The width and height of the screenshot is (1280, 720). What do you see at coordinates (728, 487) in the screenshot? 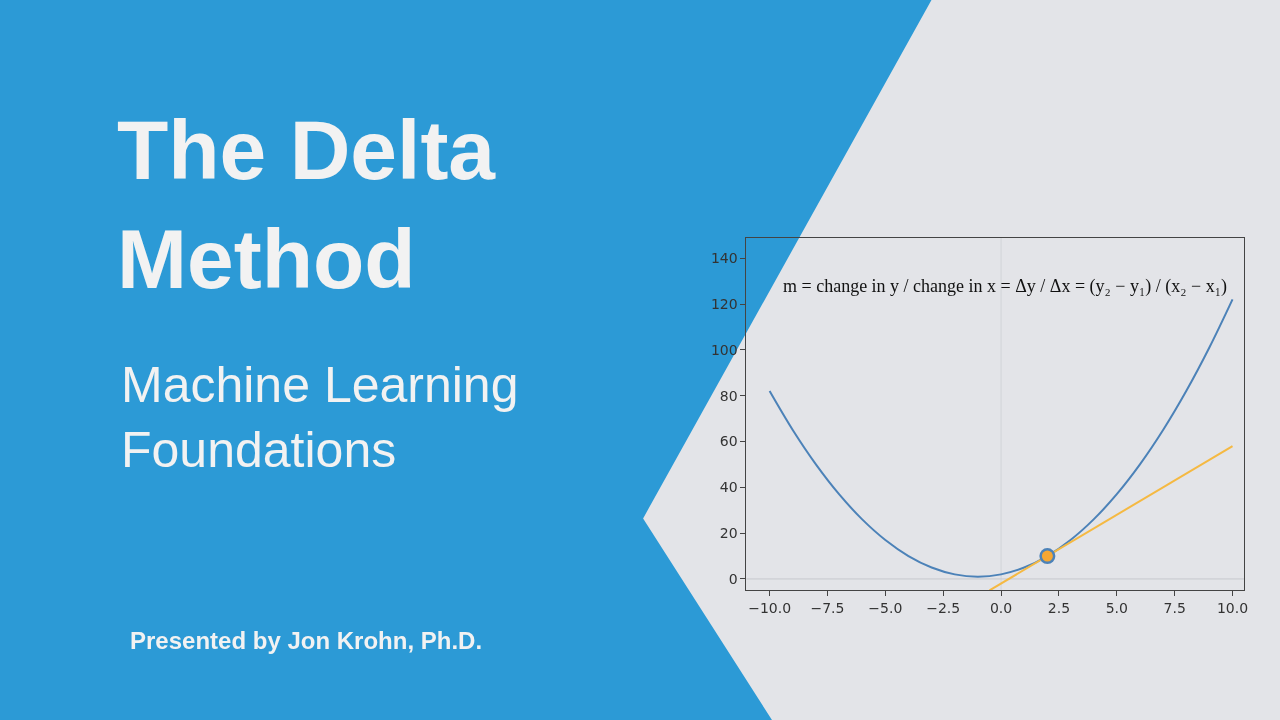
I see `y-tick-label: 40` at bounding box center [728, 487].